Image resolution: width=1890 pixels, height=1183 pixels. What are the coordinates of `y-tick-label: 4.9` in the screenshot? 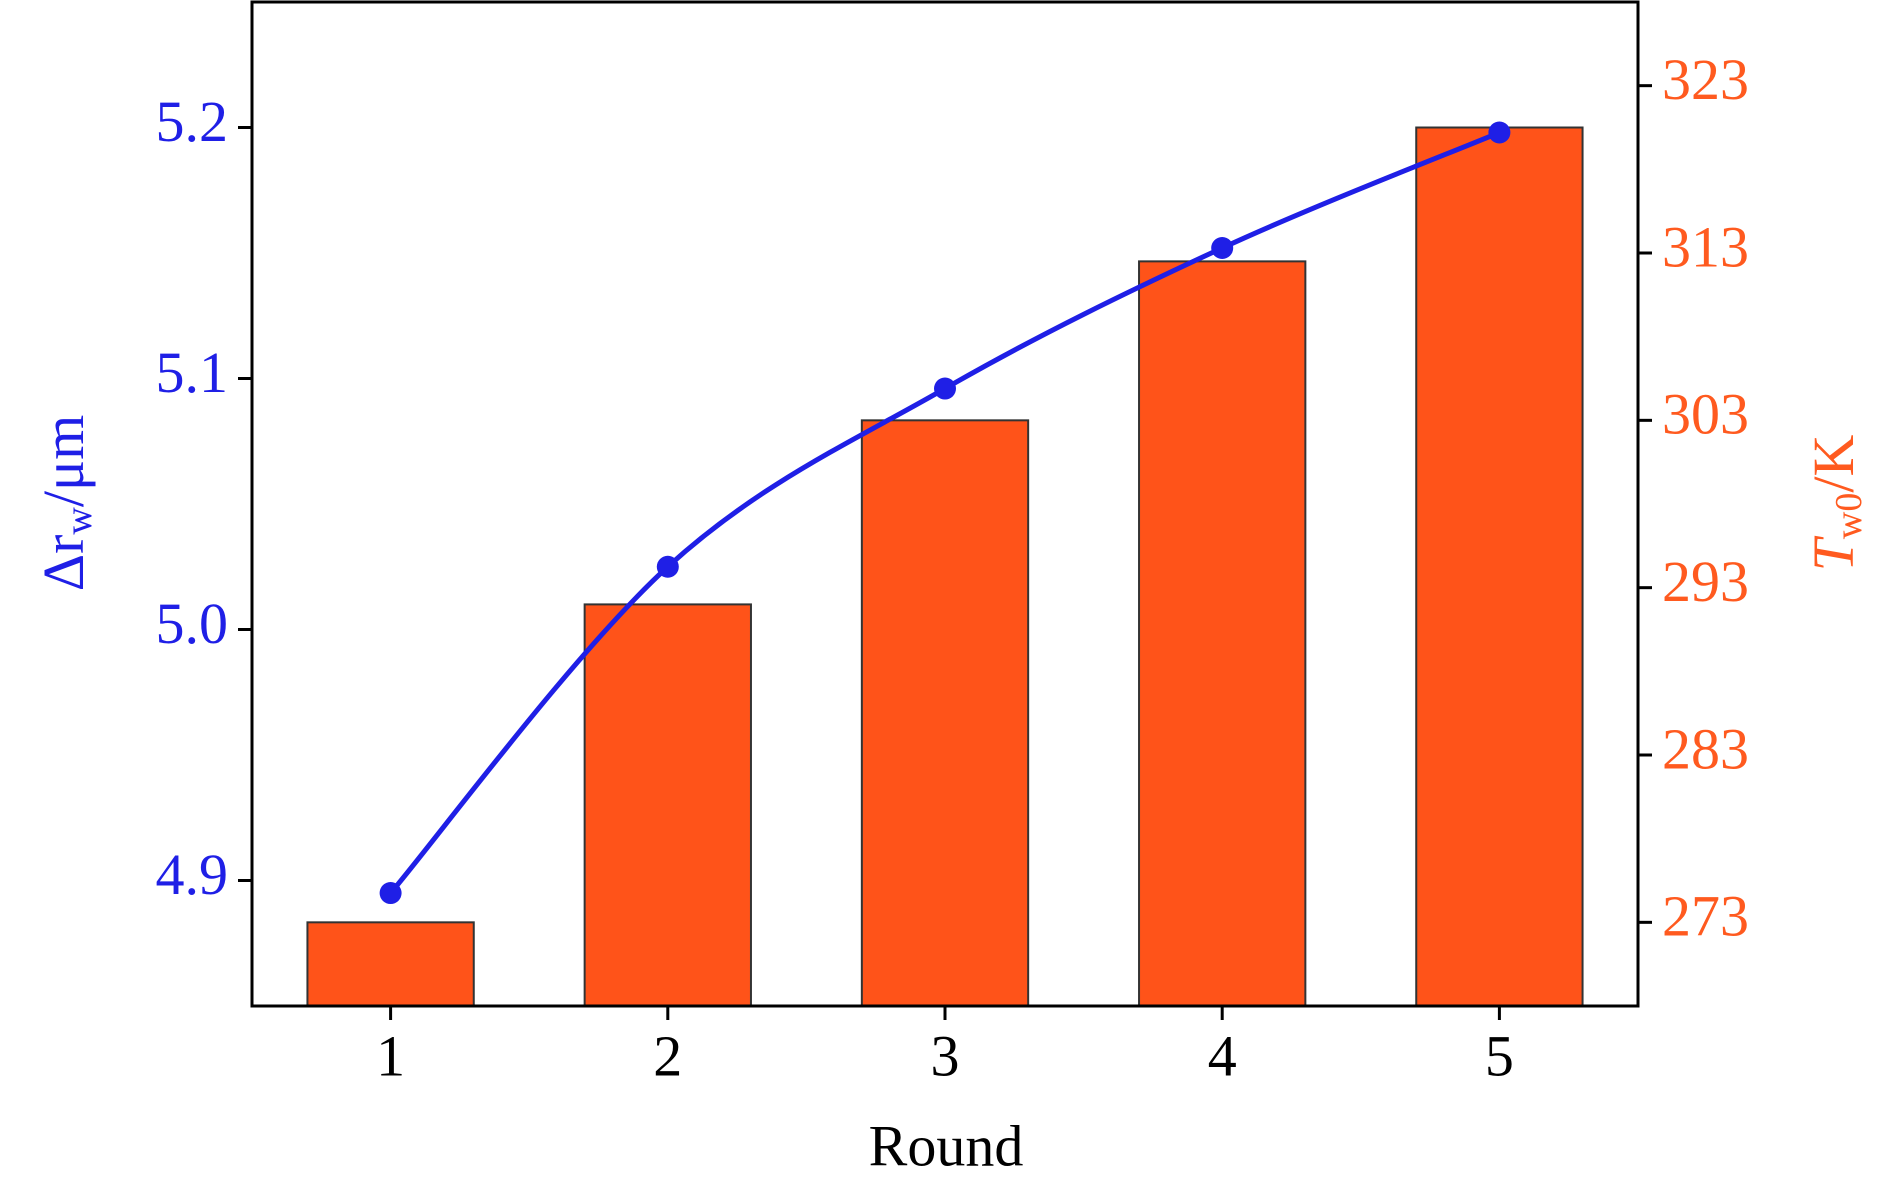 It's located at (192, 874).